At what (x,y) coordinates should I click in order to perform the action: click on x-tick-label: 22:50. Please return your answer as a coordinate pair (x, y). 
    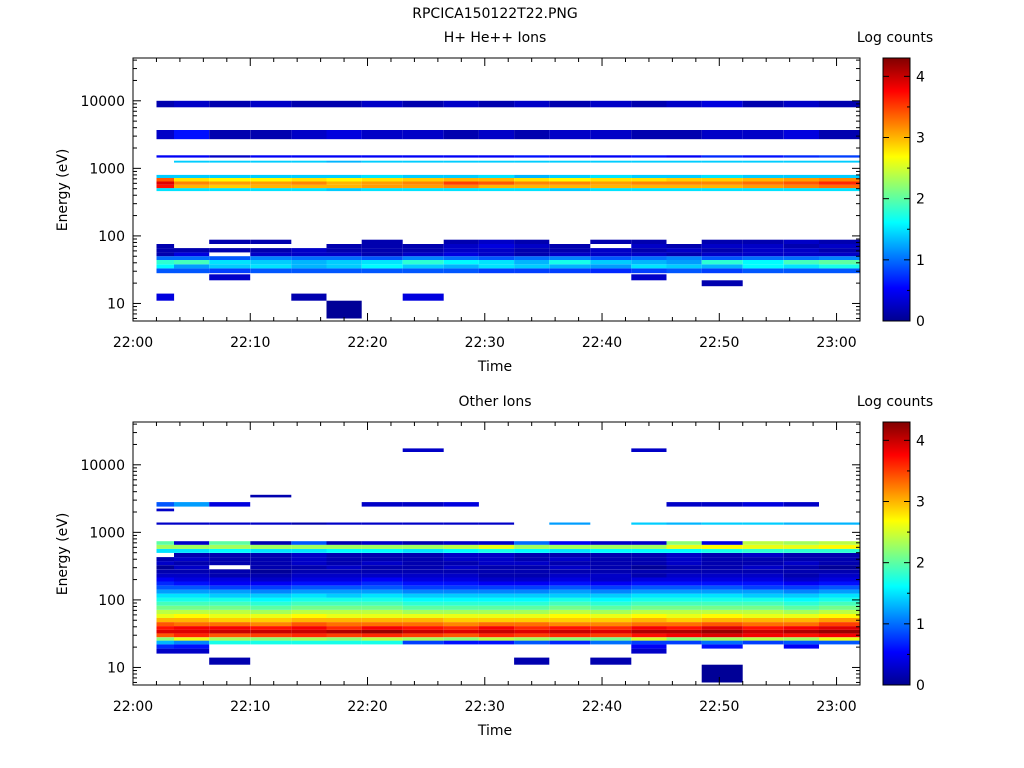
    Looking at the image, I should click on (719, 707).